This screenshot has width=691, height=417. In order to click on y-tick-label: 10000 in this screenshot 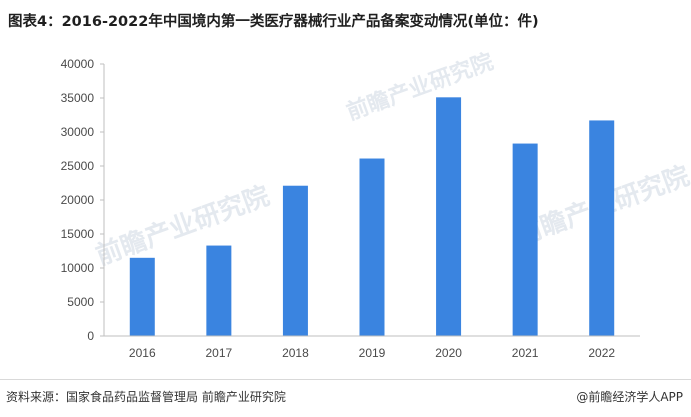, I will do `click(78, 268)`.